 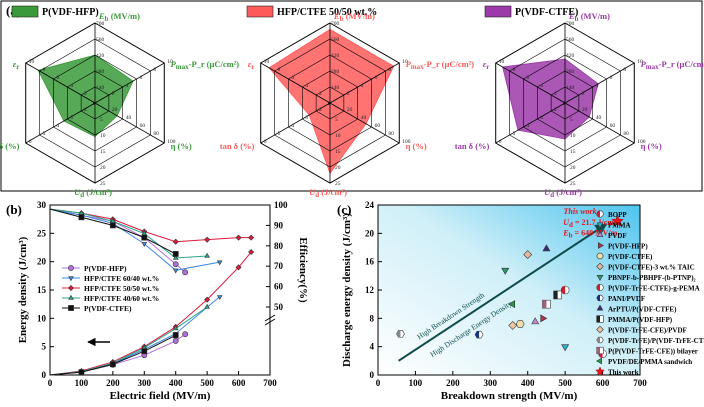 I want to click on radar-tick: 60, so click(x=613, y=126).